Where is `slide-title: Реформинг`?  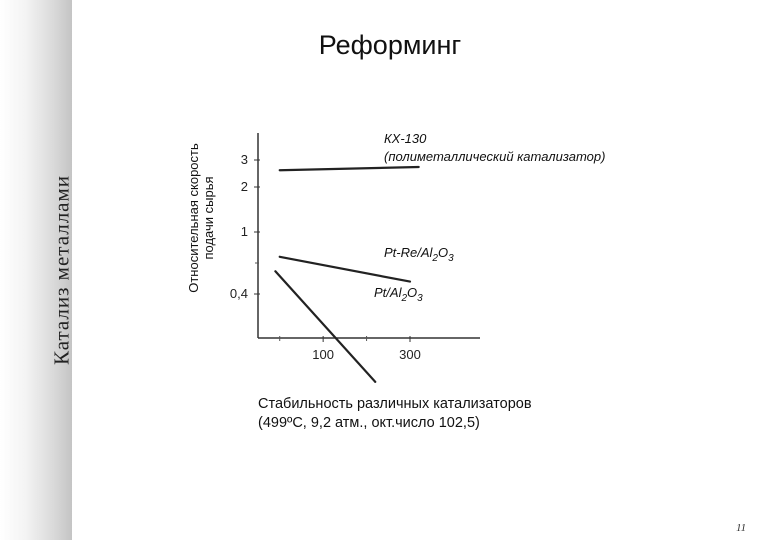
slide-title: Реформинг is located at coordinates (390, 45).